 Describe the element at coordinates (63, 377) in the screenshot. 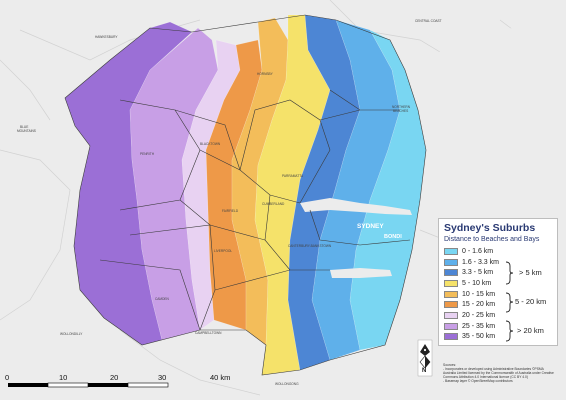

I see `scale-tick-10: 10` at that location.